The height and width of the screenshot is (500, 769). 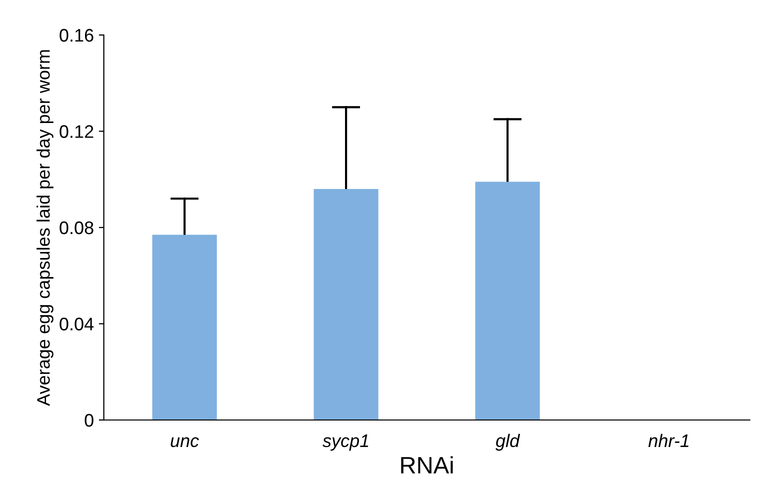 I want to click on y-tick-label: 0.12, so click(x=77, y=131).